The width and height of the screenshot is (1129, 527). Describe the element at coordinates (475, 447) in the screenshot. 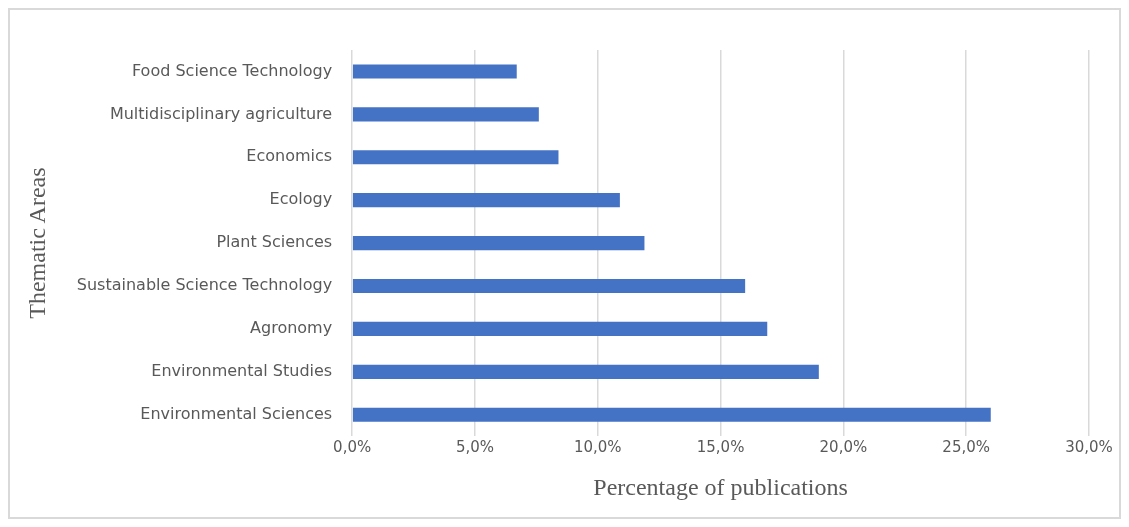

I see `x-tick-label: 5,0%` at that location.